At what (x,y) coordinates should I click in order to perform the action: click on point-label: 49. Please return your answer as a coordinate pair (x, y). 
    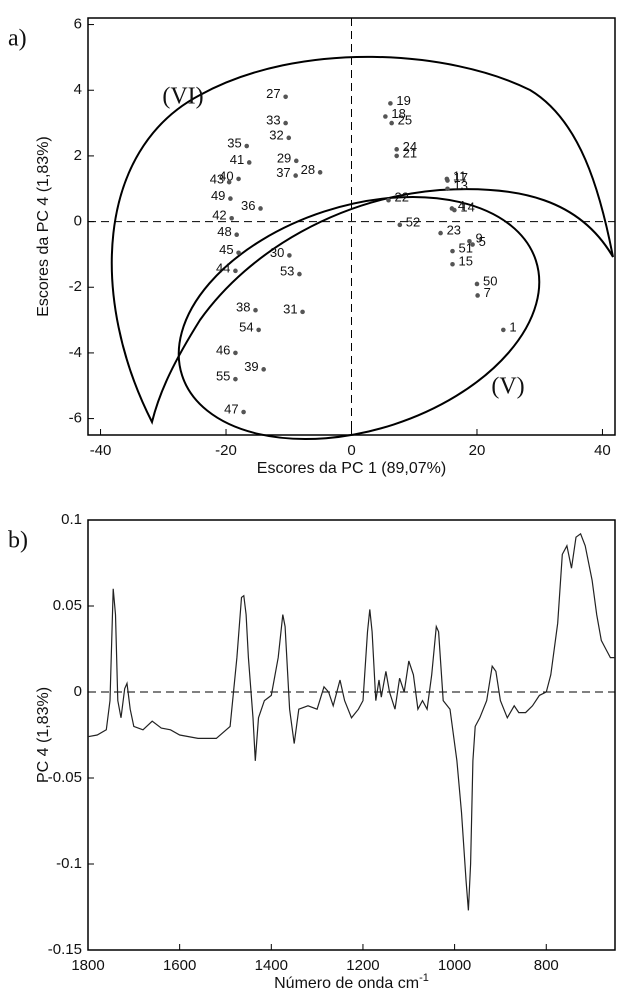
    Looking at the image, I should click on (218, 195).